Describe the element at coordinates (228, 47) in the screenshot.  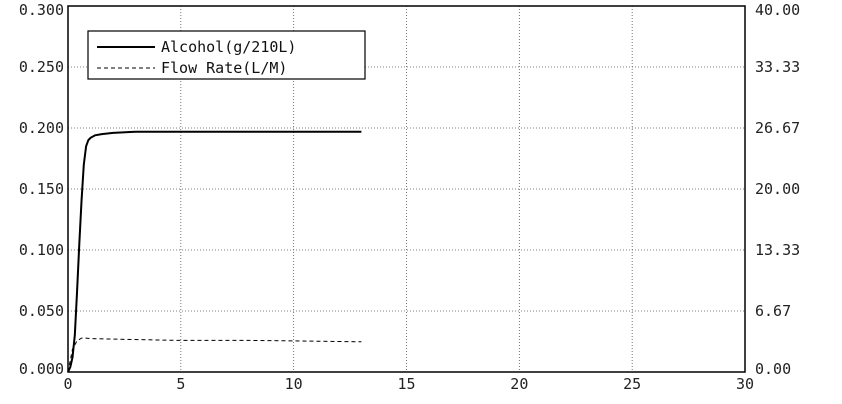
I see `legend-label-alcohol: Alcohol(g/210L)` at that location.